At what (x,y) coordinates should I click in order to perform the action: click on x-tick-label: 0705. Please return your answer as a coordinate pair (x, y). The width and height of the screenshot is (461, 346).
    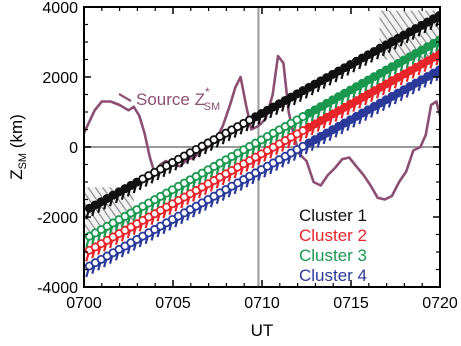
    Looking at the image, I should click on (173, 303).